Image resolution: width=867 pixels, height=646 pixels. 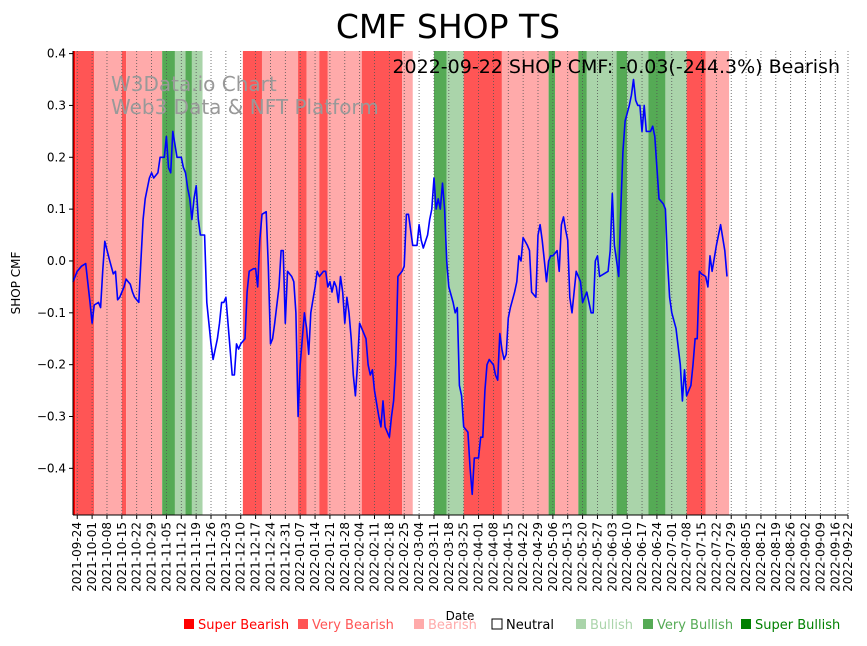 What do you see at coordinates (243, 625) in the screenshot?
I see `legend-label: Super Bearish` at bounding box center [243, 625].